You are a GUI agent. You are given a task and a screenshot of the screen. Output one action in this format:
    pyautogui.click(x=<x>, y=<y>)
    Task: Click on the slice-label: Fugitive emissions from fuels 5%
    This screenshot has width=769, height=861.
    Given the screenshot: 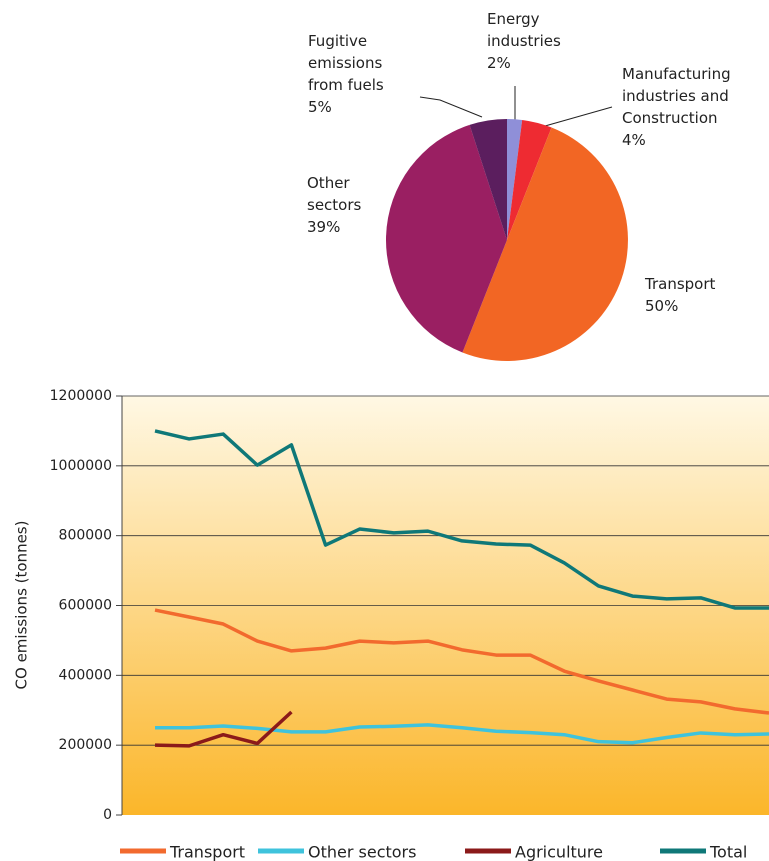 What is the action you would take?
    pyautogui.click(x=358, y=74)
    